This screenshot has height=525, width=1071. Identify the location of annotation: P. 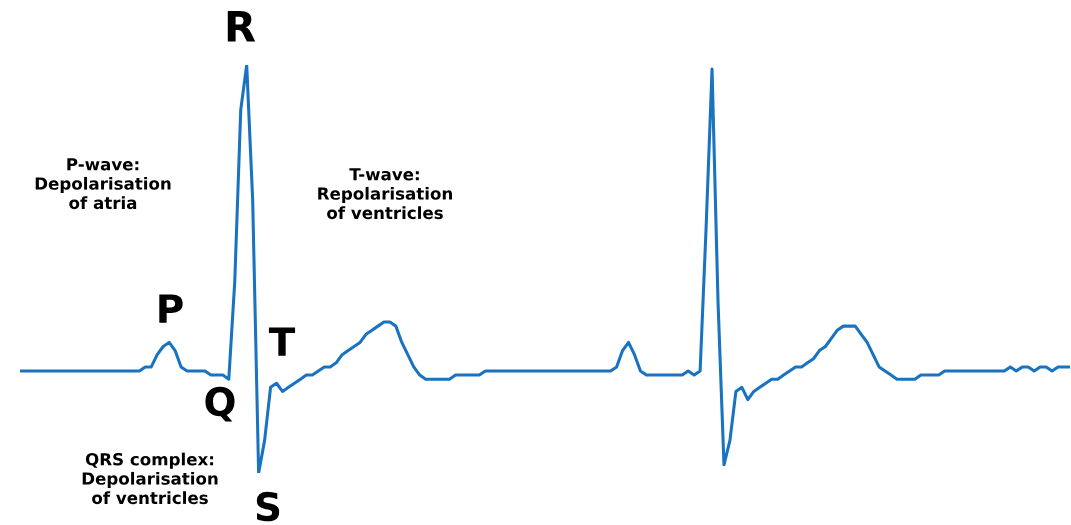
(171, 308).